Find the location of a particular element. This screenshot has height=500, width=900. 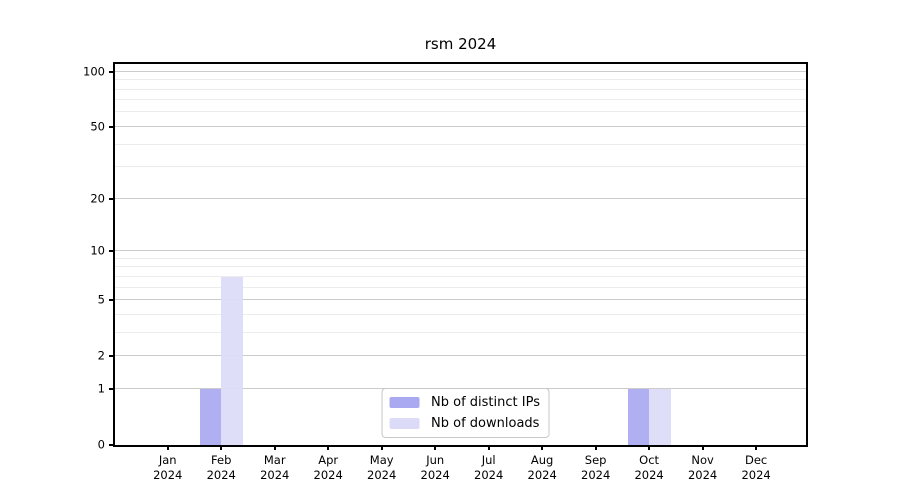

x-tick-label-oct: Oct 2024 is located at coordinates (648, 468).